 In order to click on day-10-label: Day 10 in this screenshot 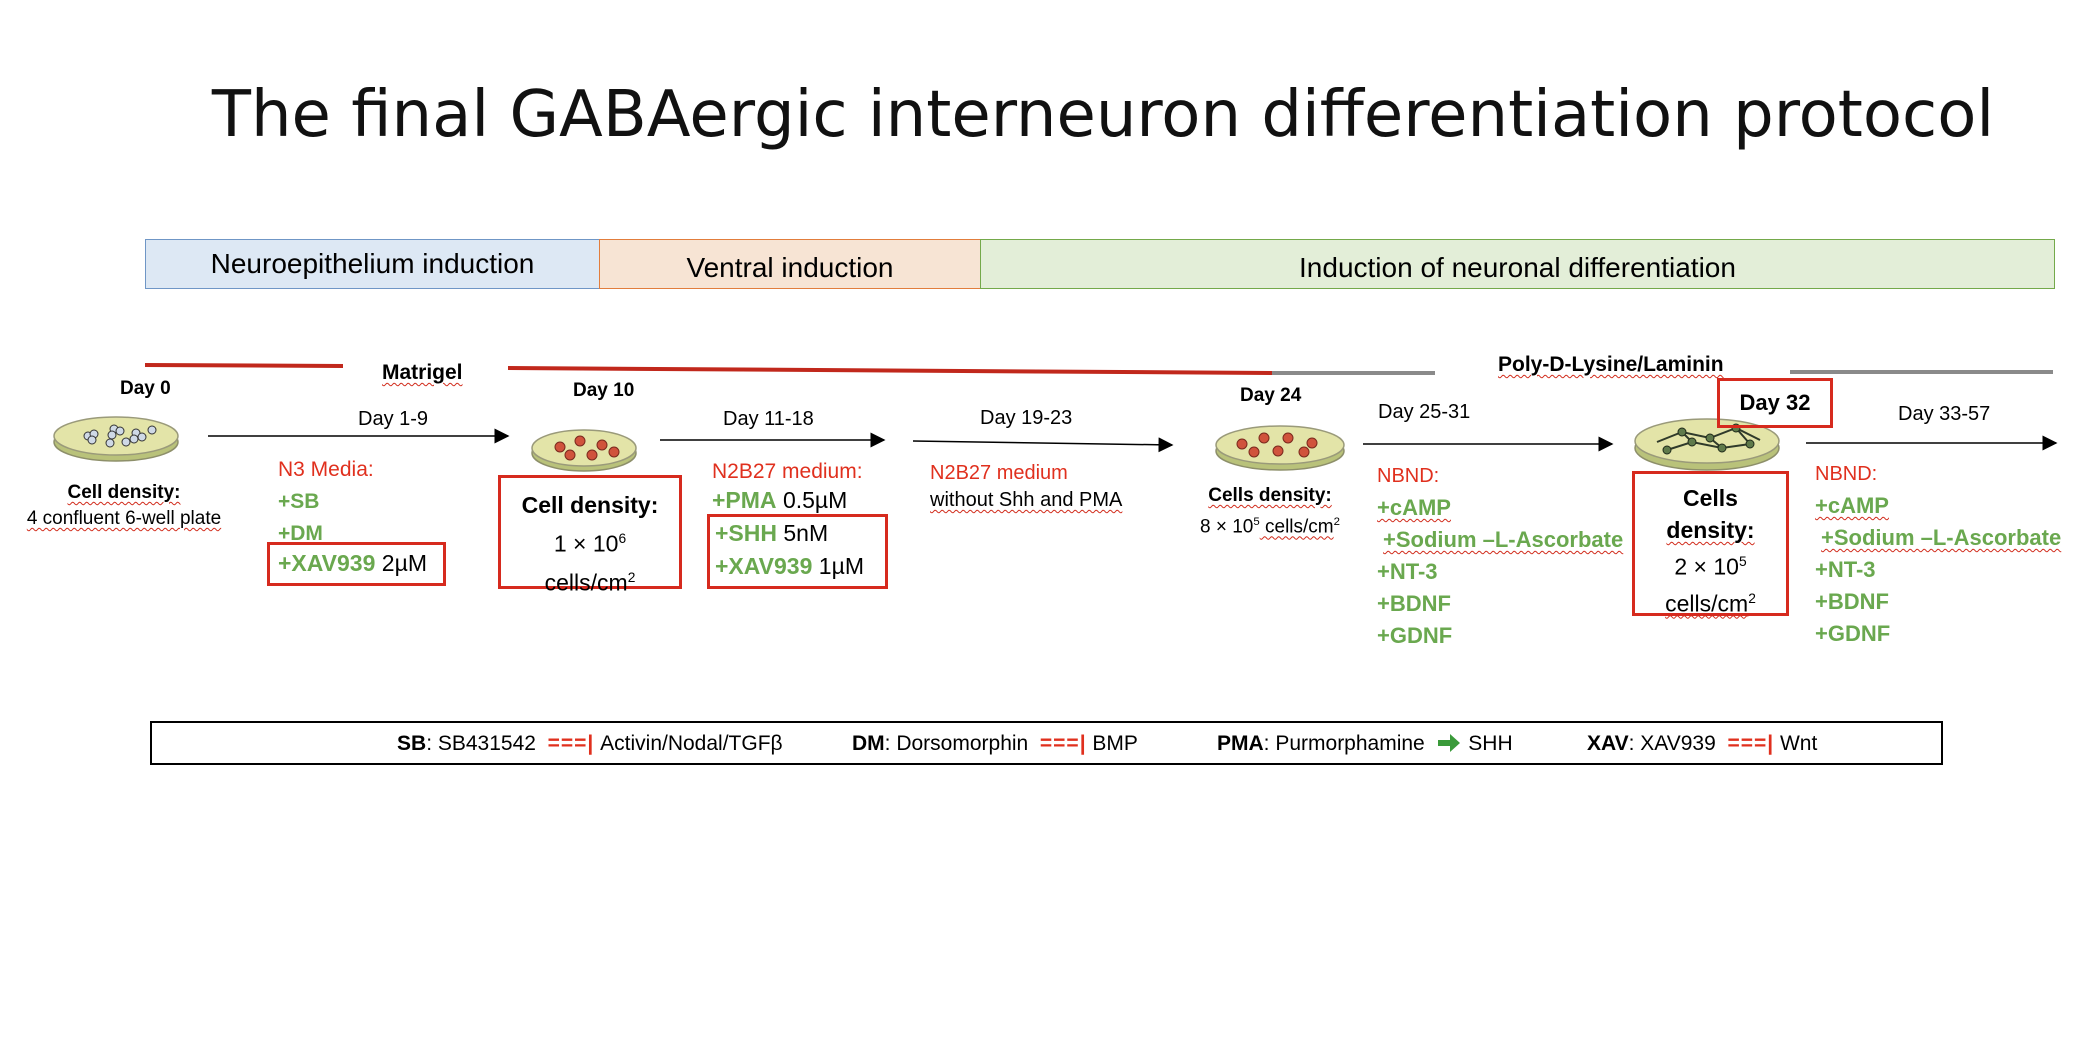, I will do `click(604, 390)`.